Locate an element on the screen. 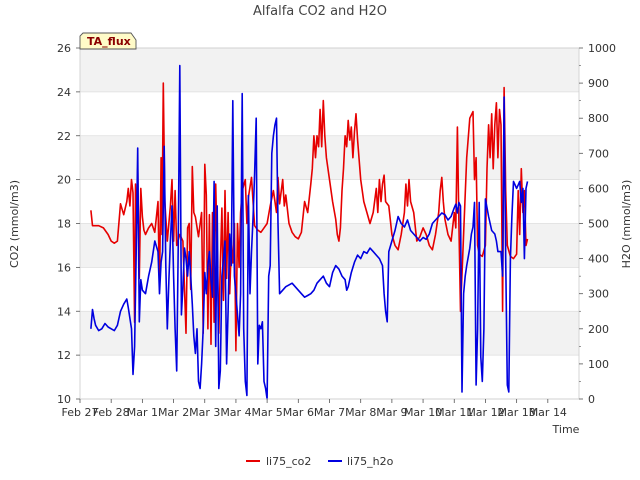 This screenshot has width=640, height=480. badge-box is located at coordinates (108, 41).